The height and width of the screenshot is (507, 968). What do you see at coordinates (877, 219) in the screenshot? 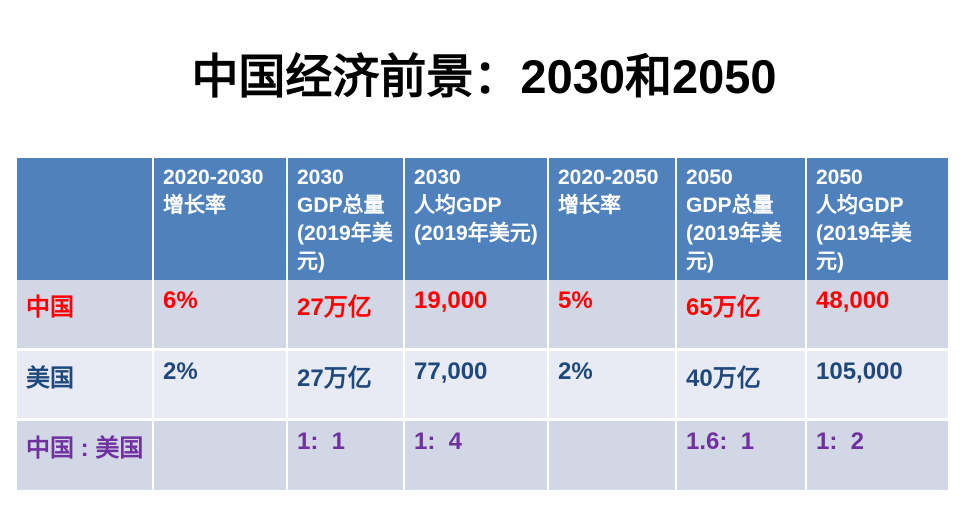
I see `column-header-2050-gdp-per-capita: 2050 人均GDP (2019年美 元)` at bounding box center [877, 219].